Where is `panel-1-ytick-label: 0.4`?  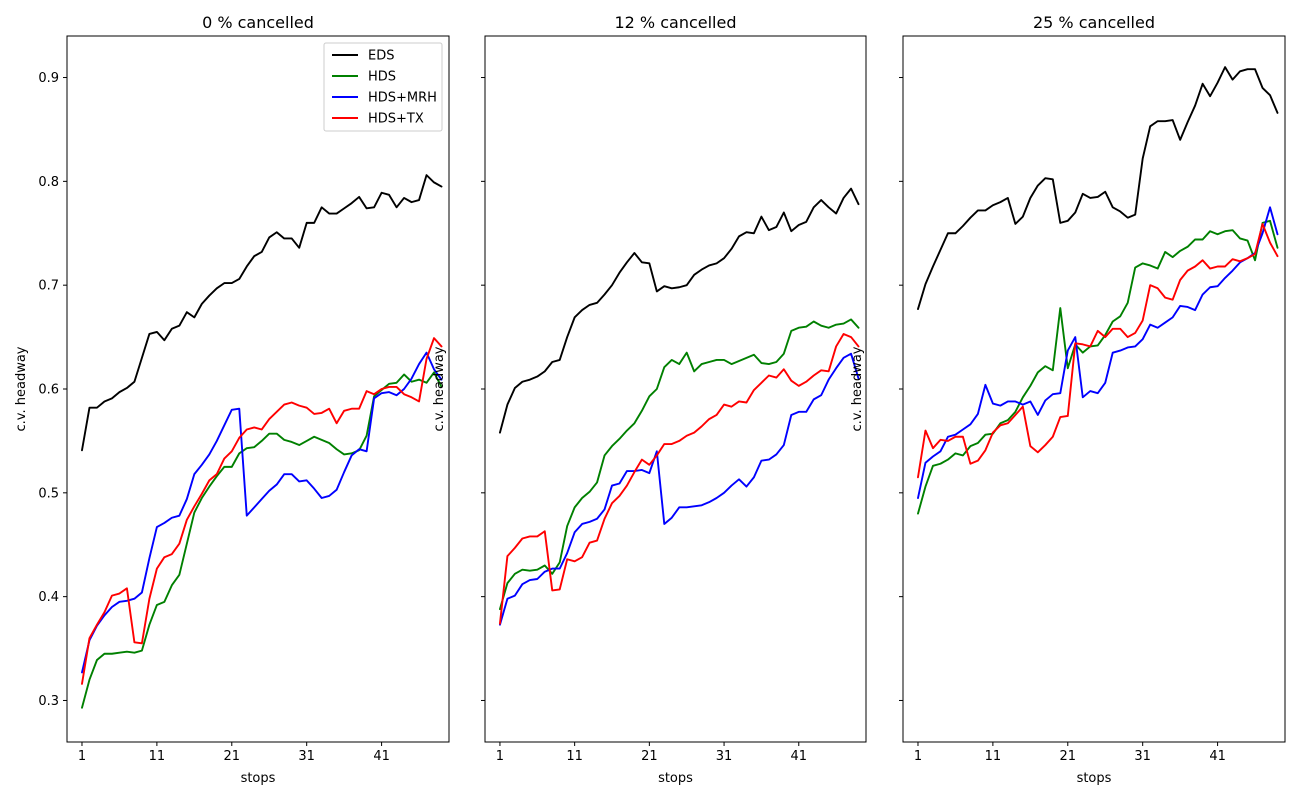 panel-1-ytick-label: 0.4 is located at coordinates (48, 597).